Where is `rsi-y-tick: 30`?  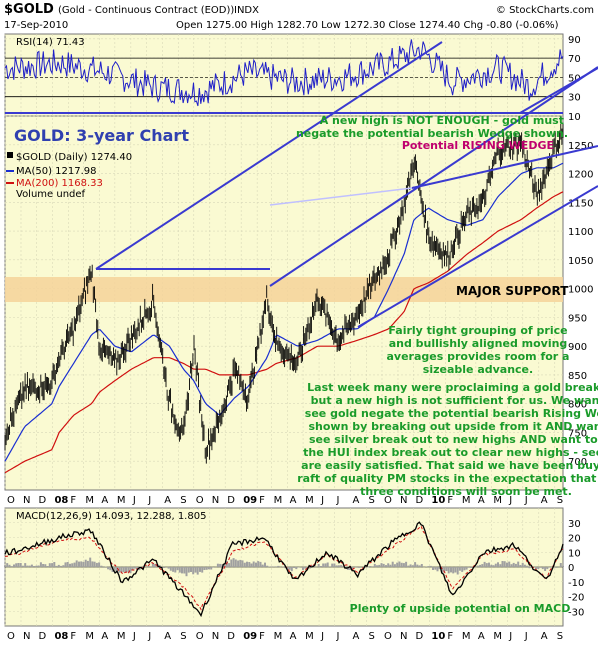
rsi-y-tick: 30 is located at coordinates (574, 98).